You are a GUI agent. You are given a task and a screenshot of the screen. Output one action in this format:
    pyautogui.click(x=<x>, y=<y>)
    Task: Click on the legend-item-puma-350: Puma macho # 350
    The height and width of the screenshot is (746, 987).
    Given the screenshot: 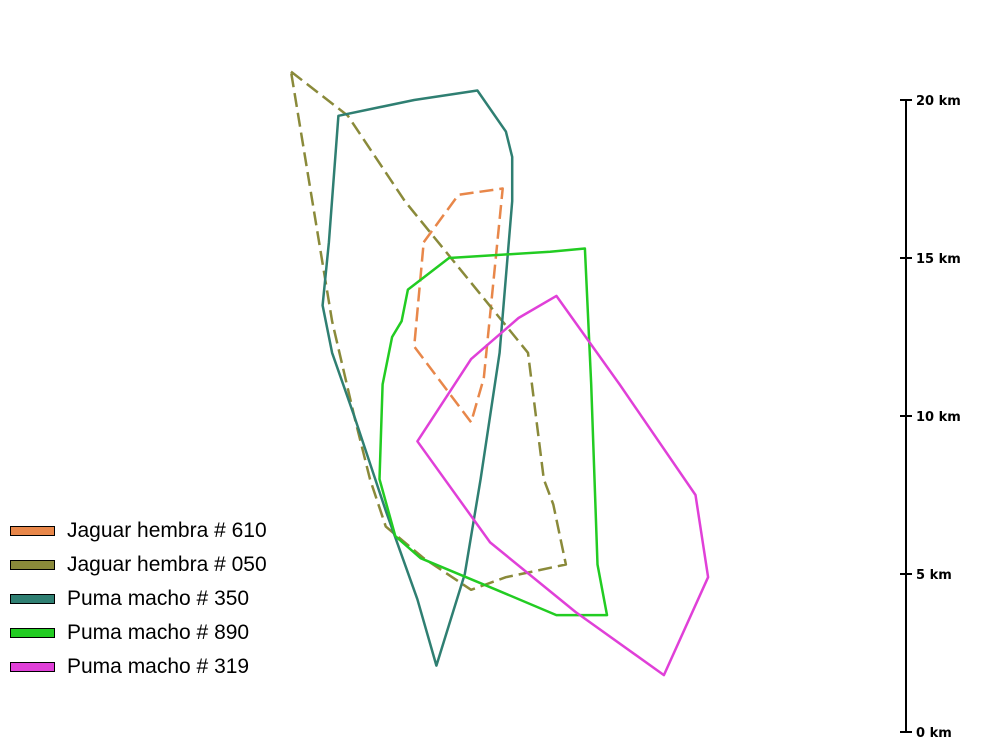 What is the action you would take?
    pyautogui.click(x=175, y=599)
    